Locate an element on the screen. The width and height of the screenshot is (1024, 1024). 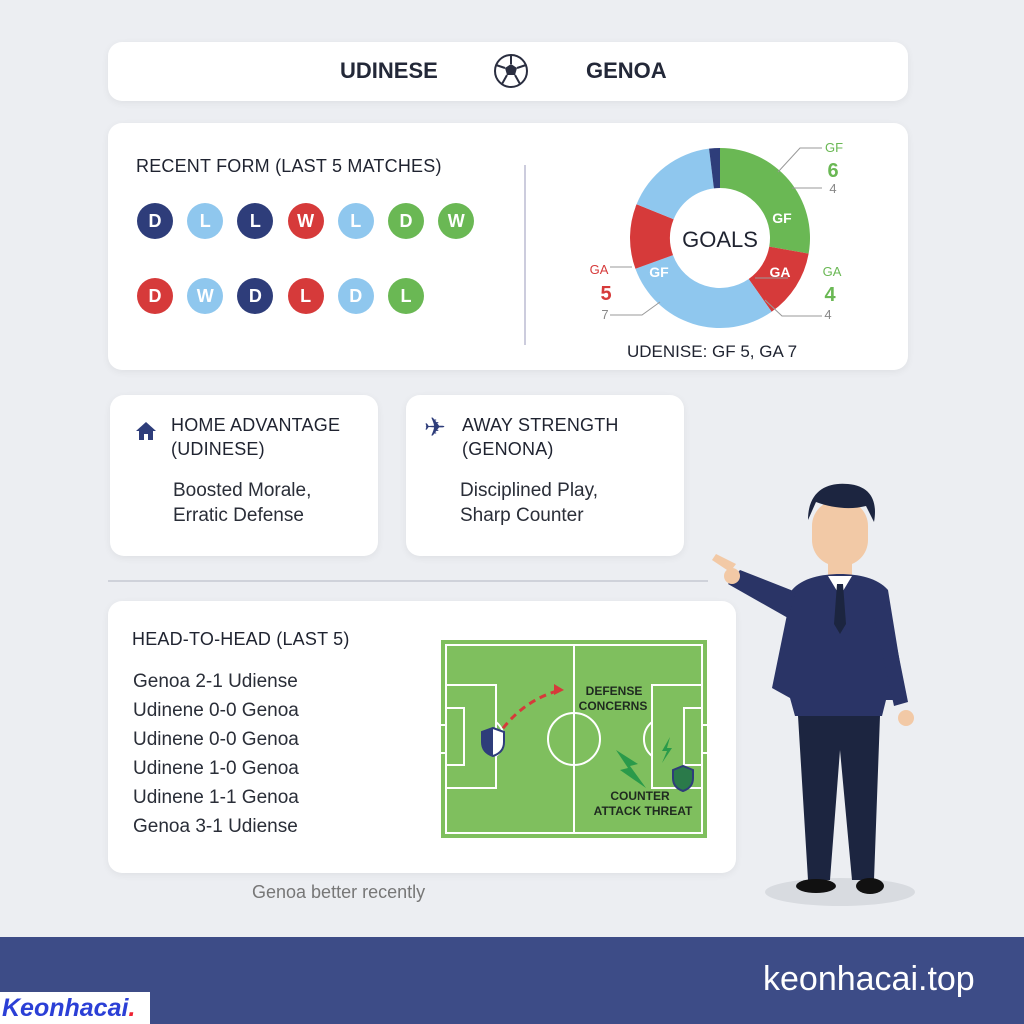
soccer-ball-icon is located at coordinates (511, 71).